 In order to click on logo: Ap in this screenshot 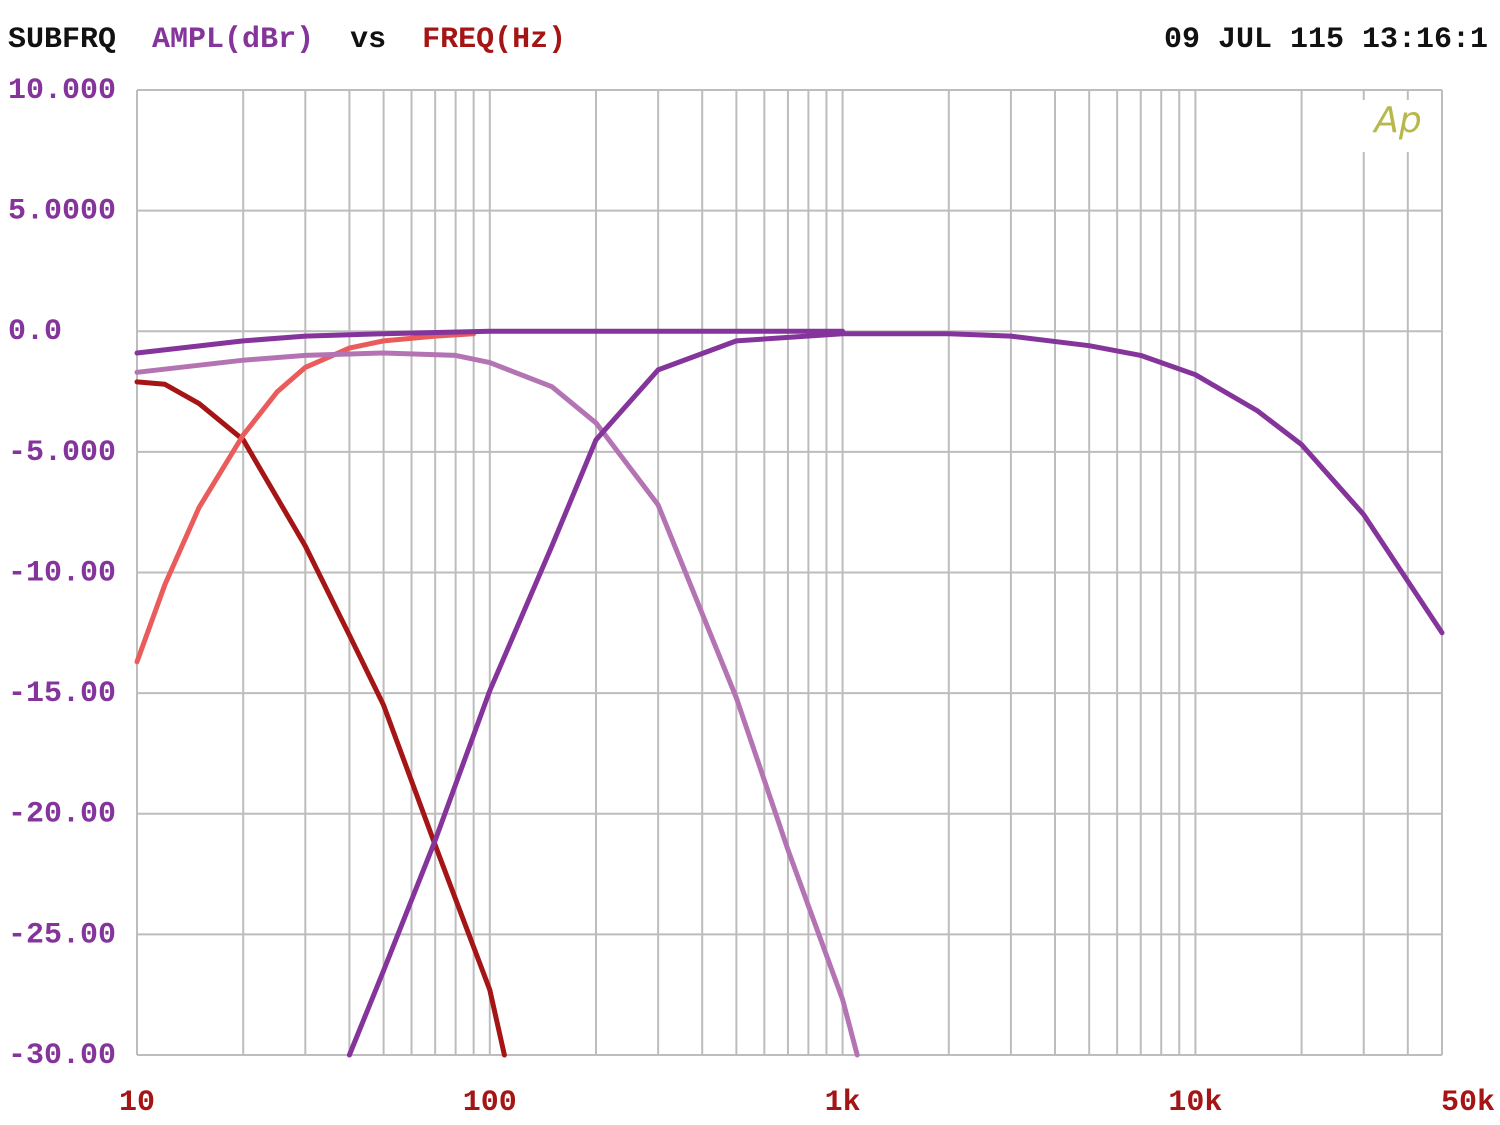, I will do `click(1396, 120)`.